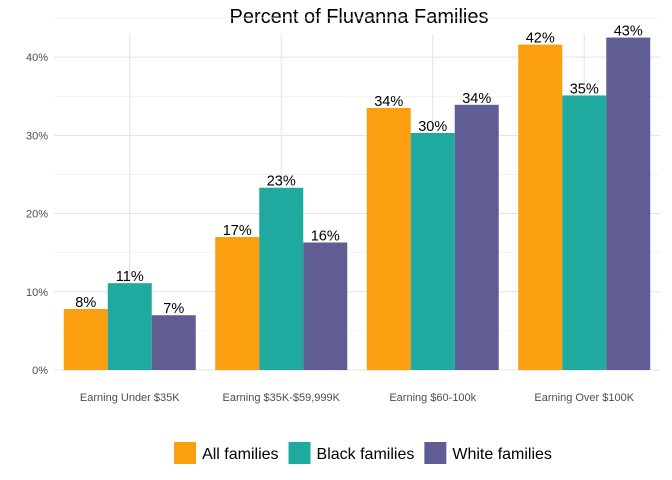 The width and height of the screenshot is (672, 480). What do you see at coordinates (130, 277) in the screenshot?
I see `data-label: 11%` at bounding box center [130, 277].